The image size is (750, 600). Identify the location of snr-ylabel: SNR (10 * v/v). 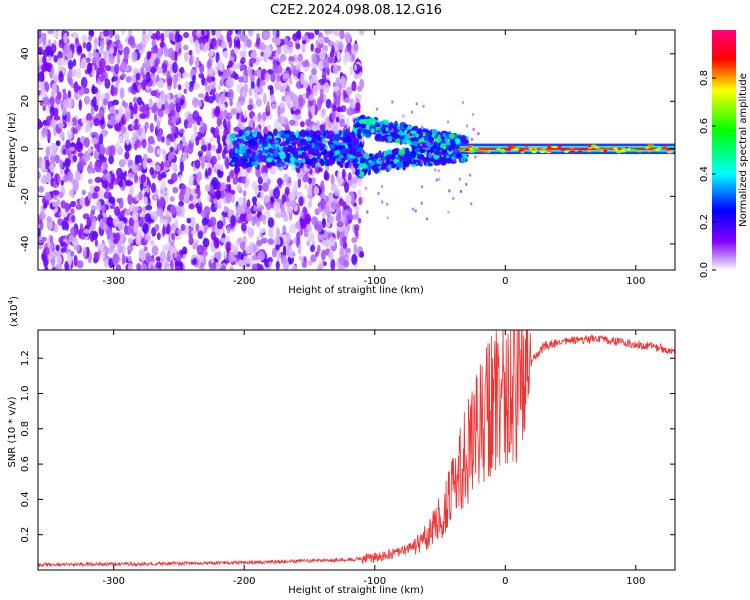
(12, 431).